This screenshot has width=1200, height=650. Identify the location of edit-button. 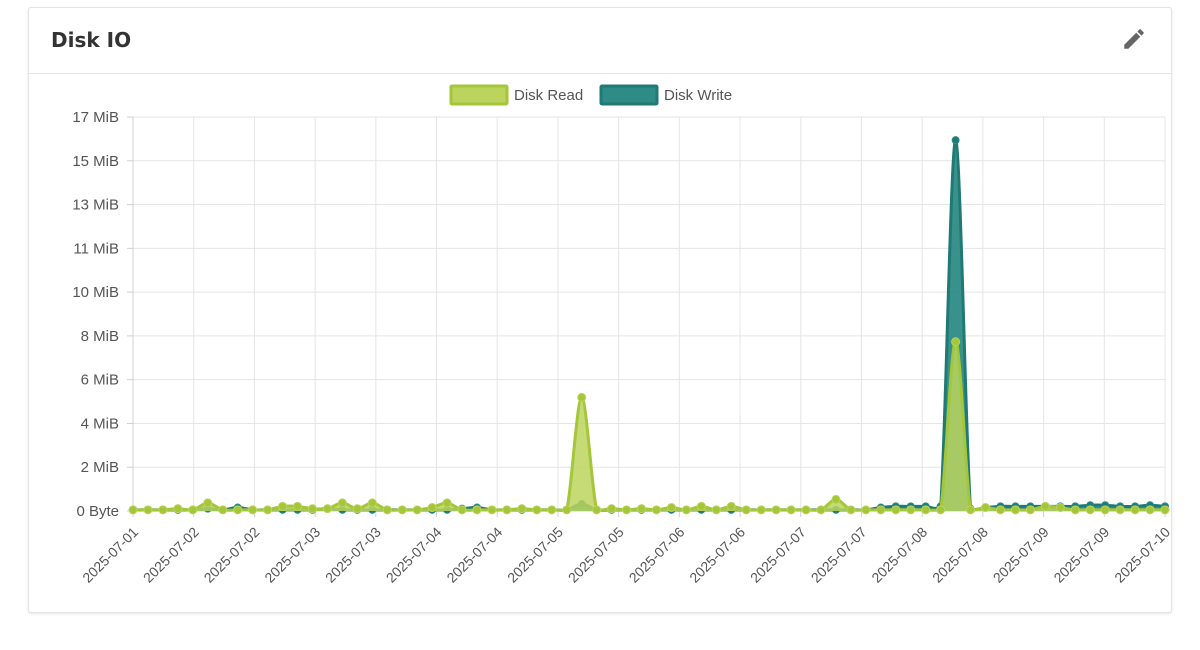
(1134, 39).